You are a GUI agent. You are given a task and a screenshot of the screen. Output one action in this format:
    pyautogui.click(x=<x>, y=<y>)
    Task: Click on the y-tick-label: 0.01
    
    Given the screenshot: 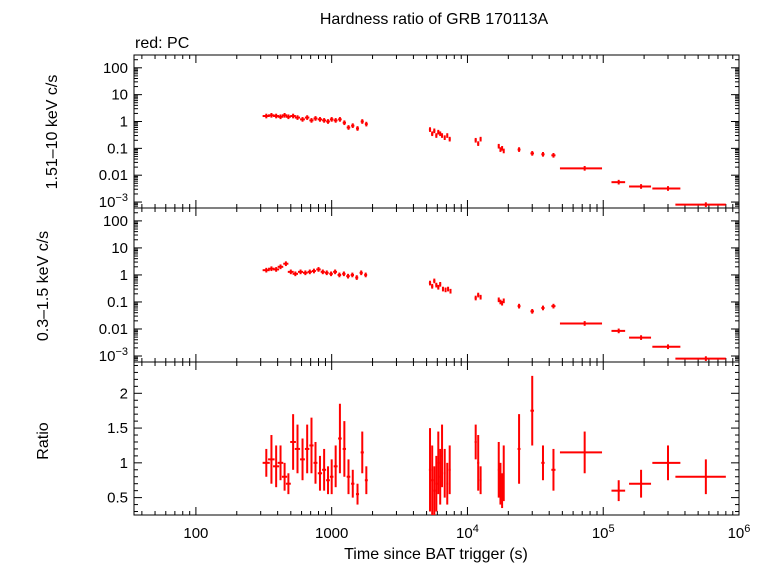 What is the action you would take?
    pyautogui.click(x=113, y=329)
    